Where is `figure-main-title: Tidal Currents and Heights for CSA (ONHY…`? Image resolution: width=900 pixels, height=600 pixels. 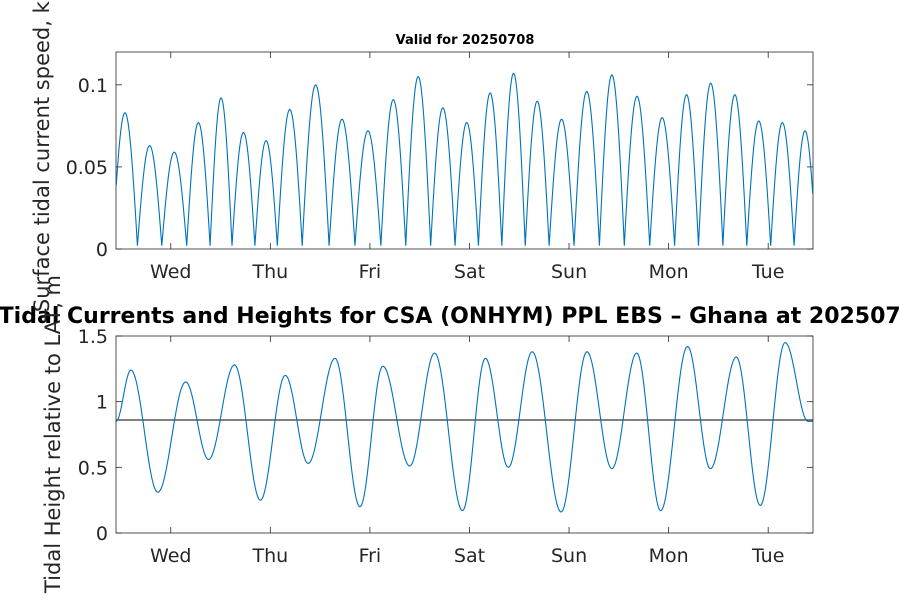 figure-main-title: Tidal Currents and Heights for CSA (ONHY… is located at coordinates (450, 316).